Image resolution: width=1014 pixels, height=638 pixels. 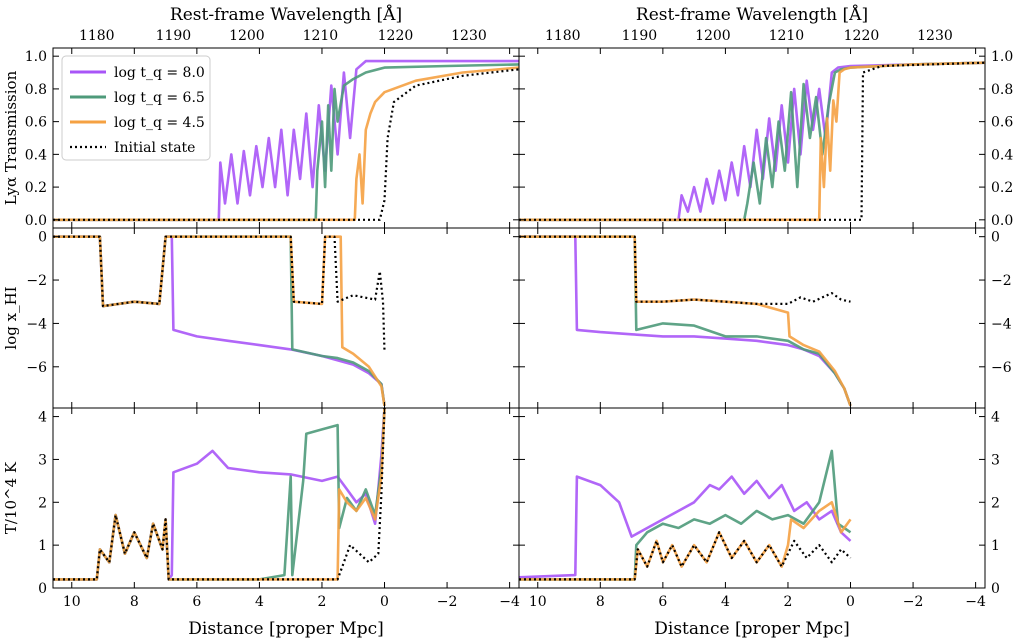 What do you see at coordinates (1002, 123) in the screenshot?
I see `y-tick-label-right: 0.6` at bounding box center [1002, 123].